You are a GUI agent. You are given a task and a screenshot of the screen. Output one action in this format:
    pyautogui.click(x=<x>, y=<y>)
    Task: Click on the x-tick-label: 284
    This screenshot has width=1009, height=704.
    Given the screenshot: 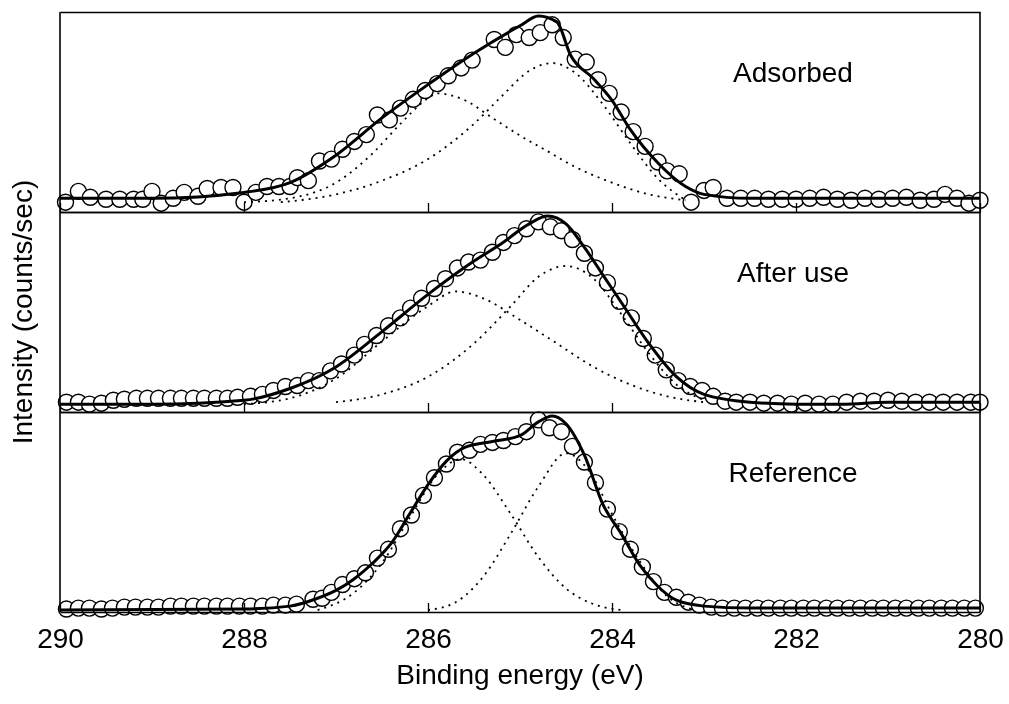 What is the action you would take?
    pyautogui.click(x=612, y=638)
    